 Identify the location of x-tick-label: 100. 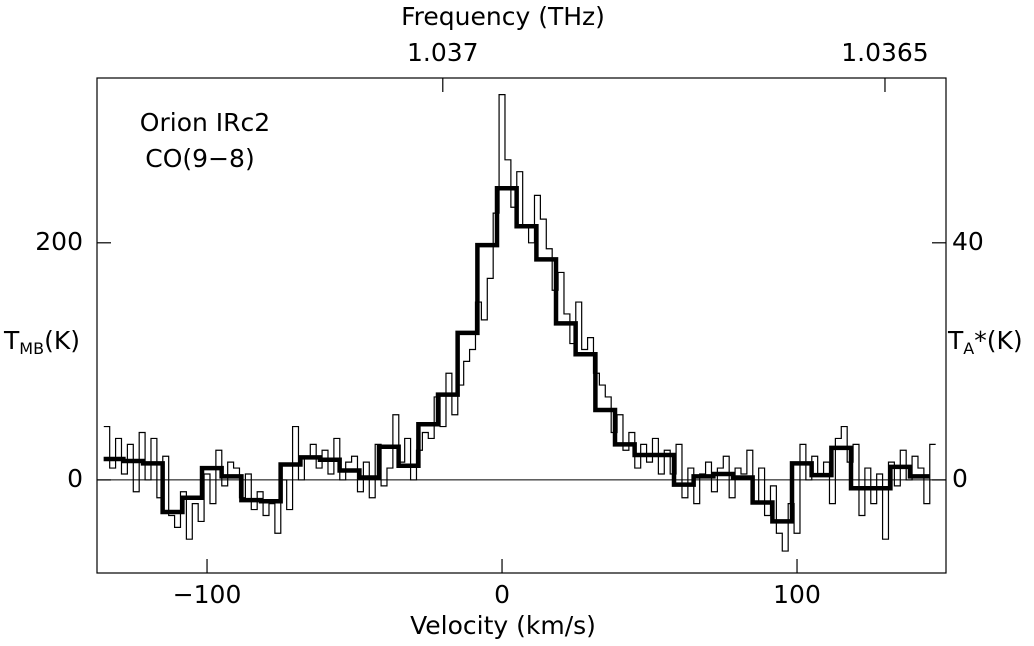
(797, 594).